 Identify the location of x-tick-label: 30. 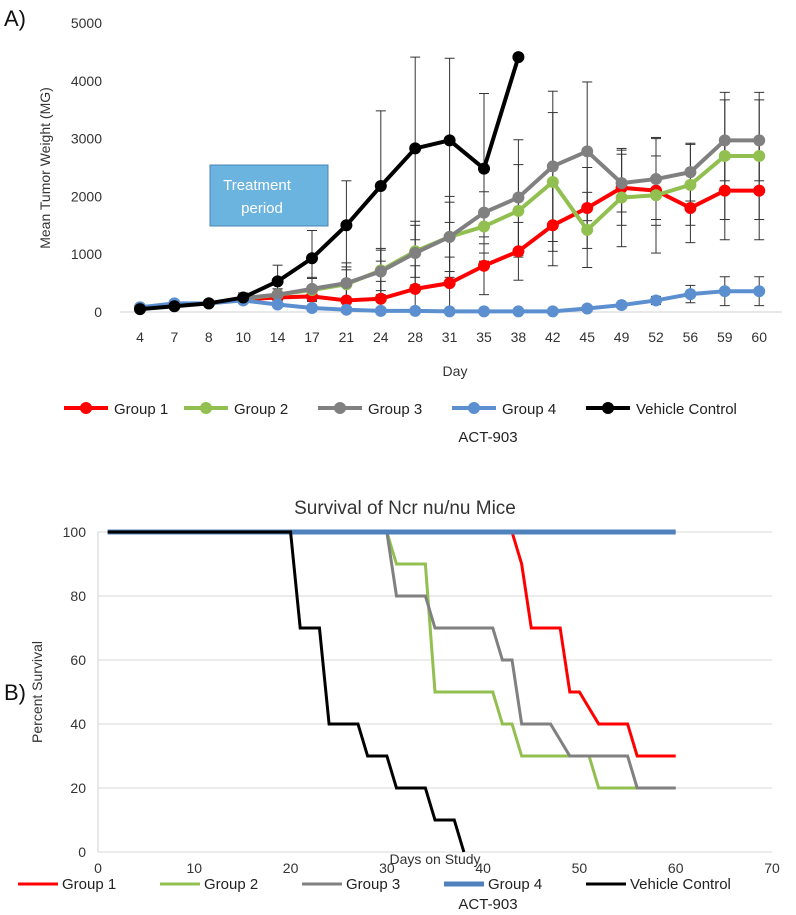
(387, 868).